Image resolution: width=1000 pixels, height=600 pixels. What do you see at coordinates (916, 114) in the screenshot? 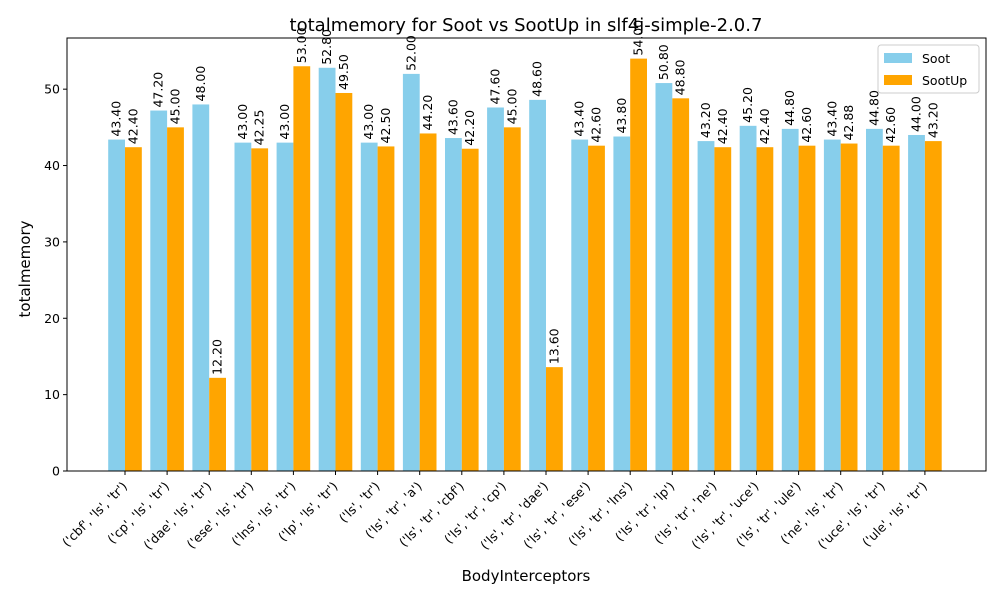
I see `soot-value-label-19: 44.00` at bounding box center [916, 114].